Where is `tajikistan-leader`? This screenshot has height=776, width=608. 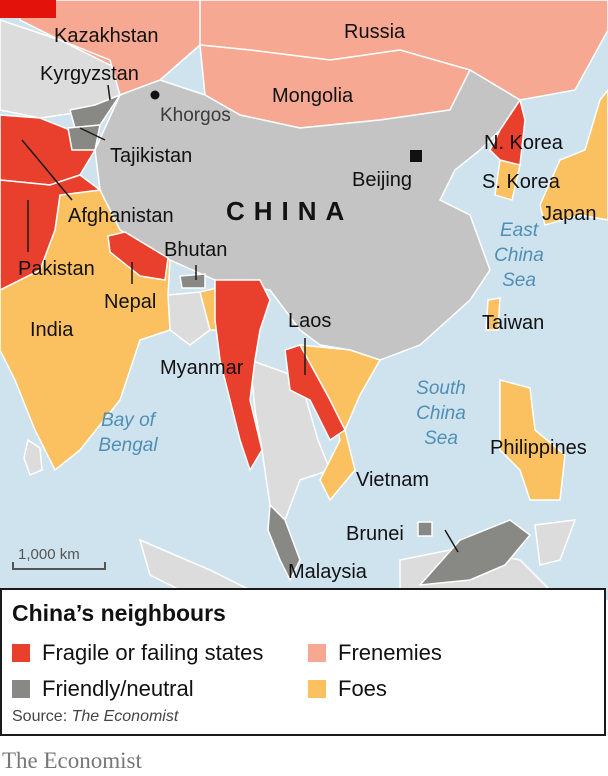
tajikistan-leader is located at coordinates (92, 134).